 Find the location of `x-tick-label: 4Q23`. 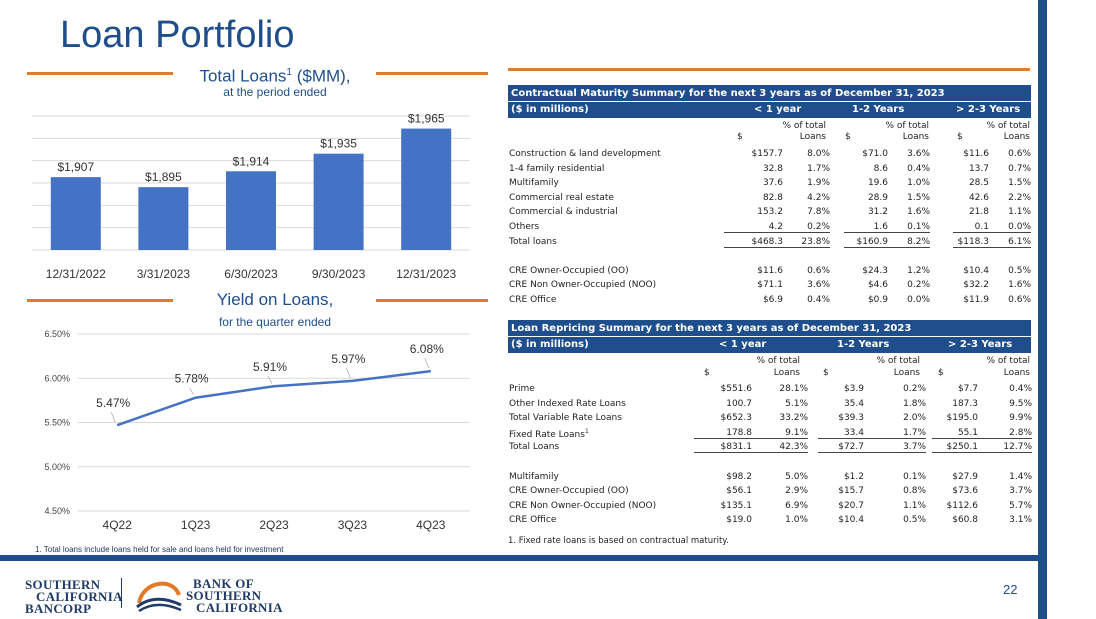

x-tick-label: 4Q23 is located at coordinates (431, 525).